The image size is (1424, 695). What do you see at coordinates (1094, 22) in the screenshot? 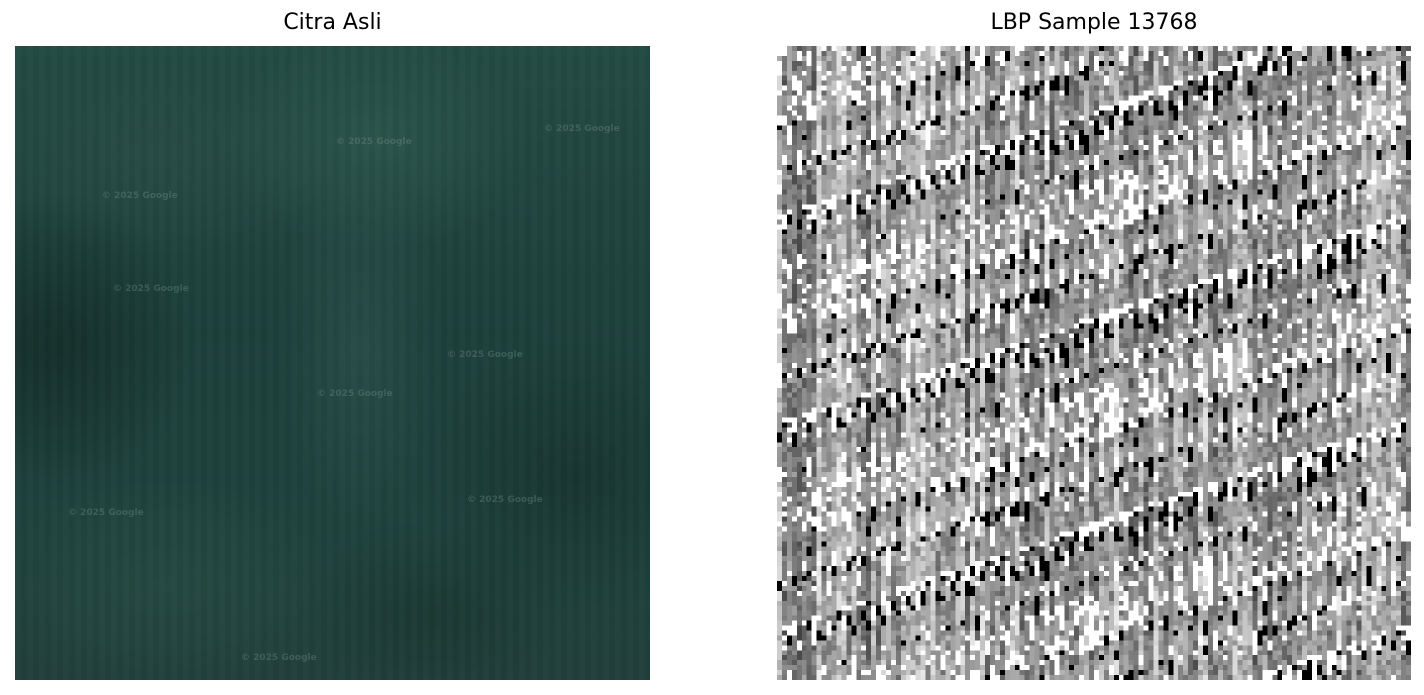
I see `lbp-image-title: LBP Sample 13768` at bounding box center [1094, 22].